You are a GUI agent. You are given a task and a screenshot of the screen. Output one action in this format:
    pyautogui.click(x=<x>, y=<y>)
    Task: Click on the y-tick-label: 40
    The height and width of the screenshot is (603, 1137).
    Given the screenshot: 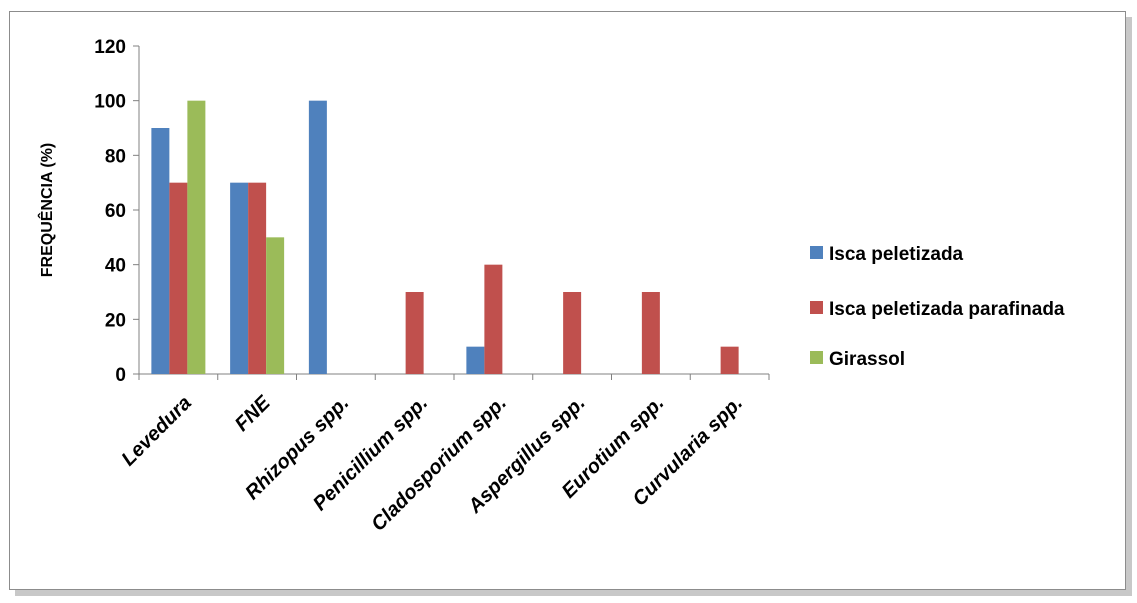 What is the action you would take?
    pyautogui.click(x=115, y=266)
    